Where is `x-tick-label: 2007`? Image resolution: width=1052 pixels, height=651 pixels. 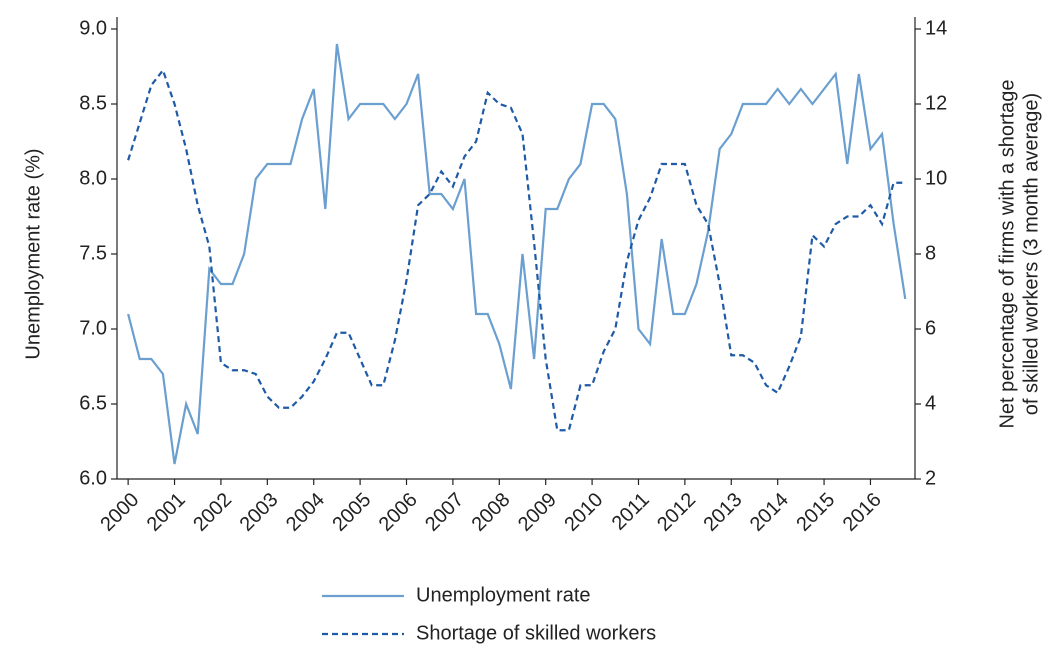 x-tick-label: 2007 is located at coordinates (444, 512).